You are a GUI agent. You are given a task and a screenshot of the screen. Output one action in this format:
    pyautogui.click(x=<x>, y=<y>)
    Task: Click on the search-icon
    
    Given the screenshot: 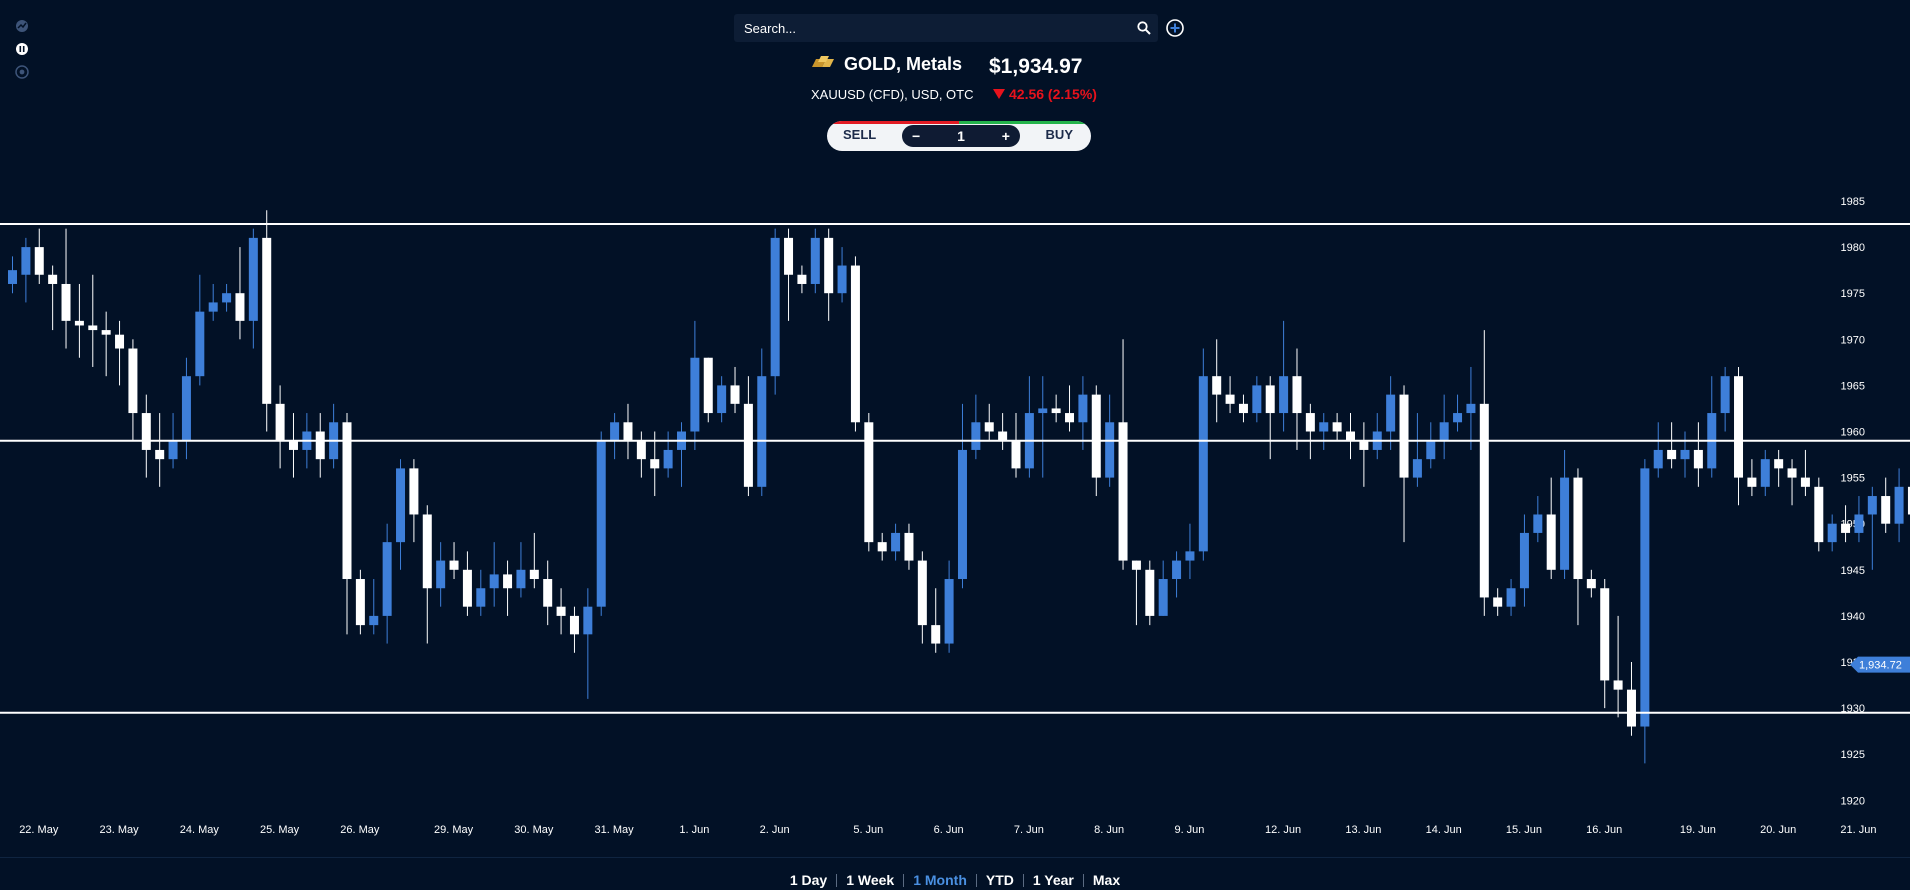 What is the action you would take?
    pyautogui.click(x=1144, y=28)
    